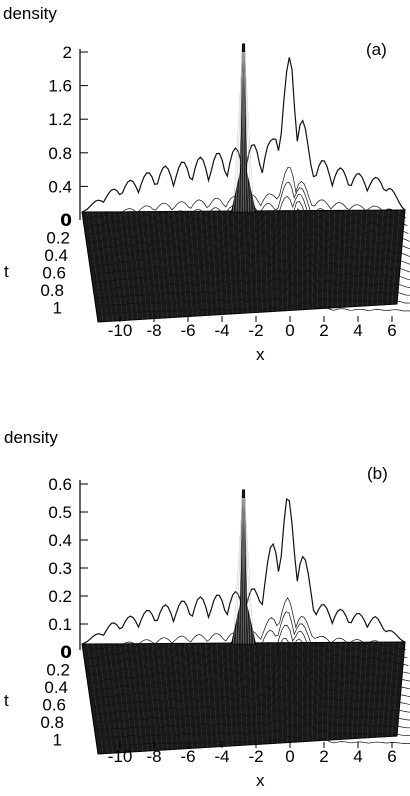  Describe the element at coordinates (68, 137) in the screenshot. I see `panel-a-z-ticks: 2 1.6 1.2 0.8 0.4 0` at that location.